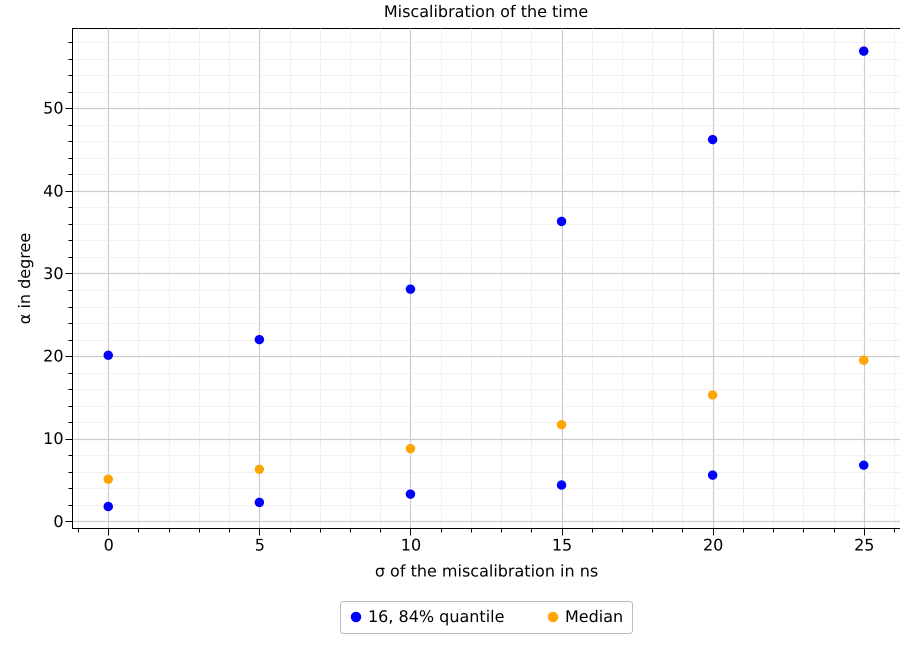 The width and height of the screenshot is (901, 646). What do you see at coordinates (486, 571) in the screenshot?
I see `x-axis-title: σ of the miscalibration in ns` at bounding box center [486, 571].